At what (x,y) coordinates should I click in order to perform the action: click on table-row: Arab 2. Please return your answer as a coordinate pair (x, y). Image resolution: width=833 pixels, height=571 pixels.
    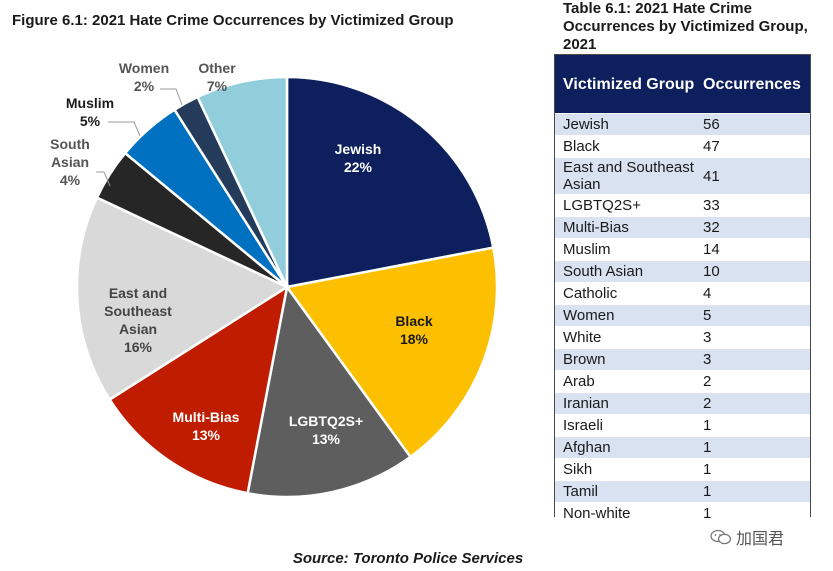
    Looking at the image, I should click on (682, 381).